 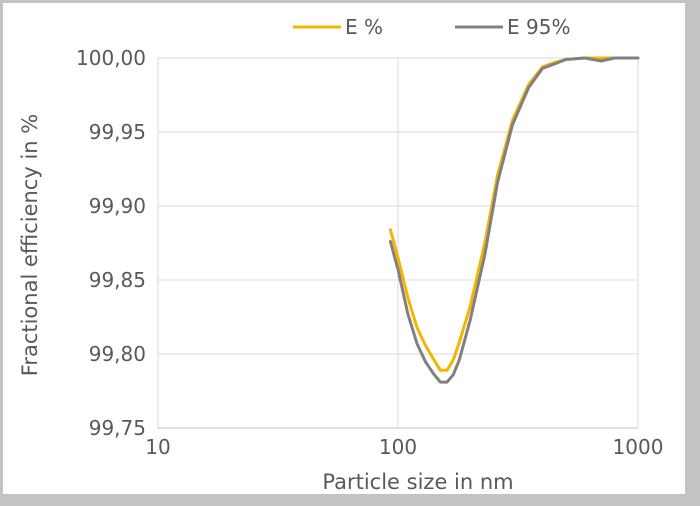 I want to click on y-tick-label: 99,75, so click(x=117, y=428).